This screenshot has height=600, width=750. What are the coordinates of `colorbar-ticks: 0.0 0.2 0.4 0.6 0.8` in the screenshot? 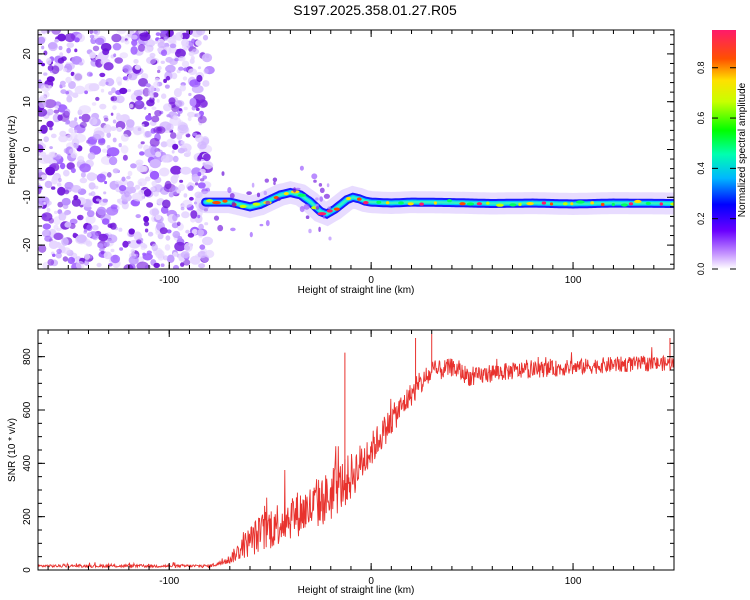 It's located at (716, 168).